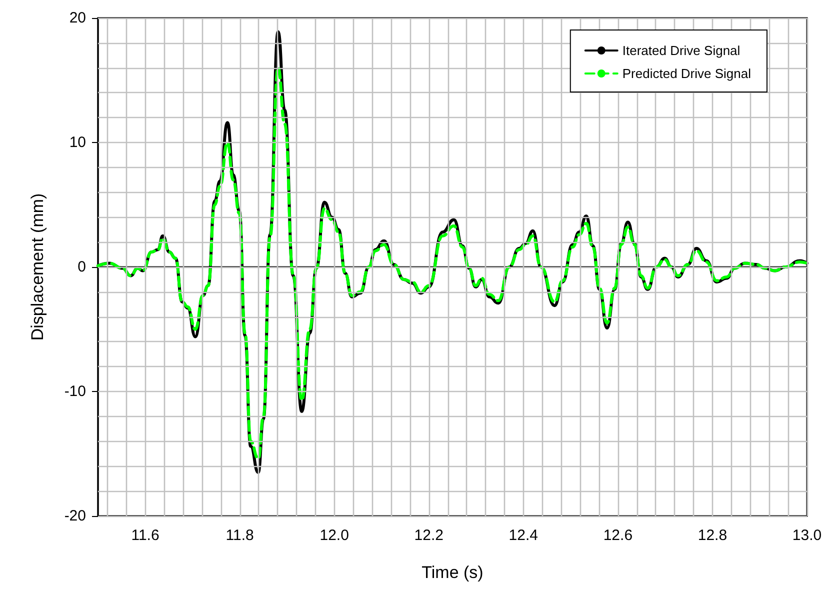 The height and width of the screenshot is (606, 827). I want to click on x-tick-label: 13.0, so click(807, 535).